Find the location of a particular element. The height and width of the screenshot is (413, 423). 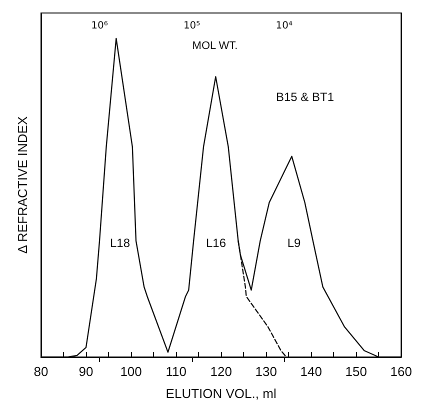

x-tick-label: 160 is located at coordinates (401, 371).